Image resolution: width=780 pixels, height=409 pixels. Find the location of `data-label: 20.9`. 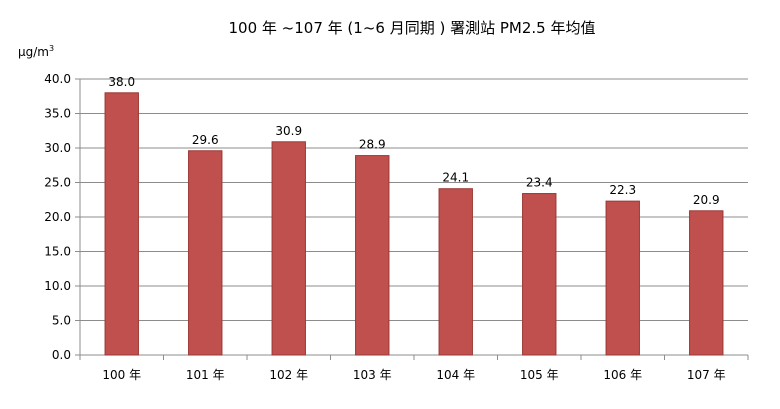

data-label: 20.9 is located at coordinates (706, 200).